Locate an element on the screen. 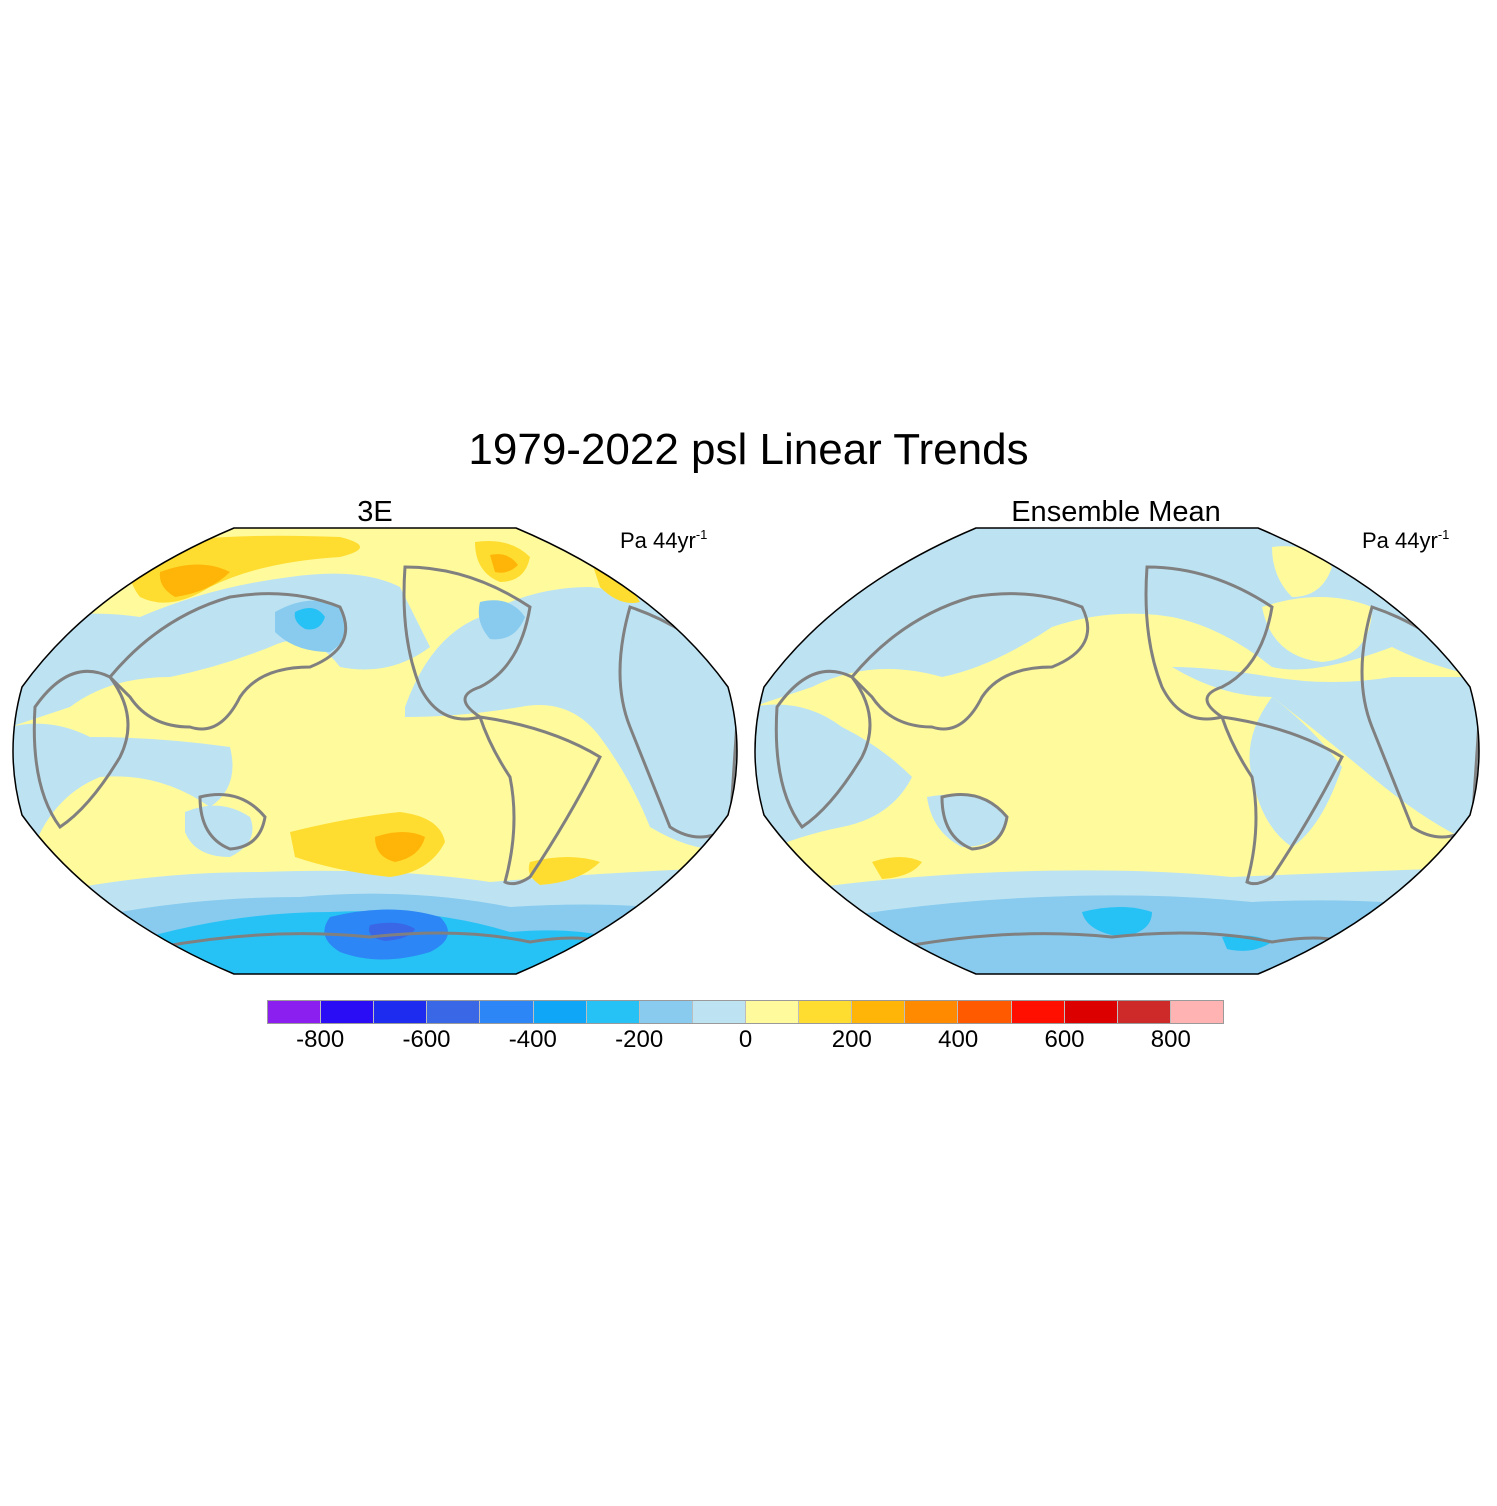  colorbar-tick-label: -800 is located at coordinates (320, 1039).